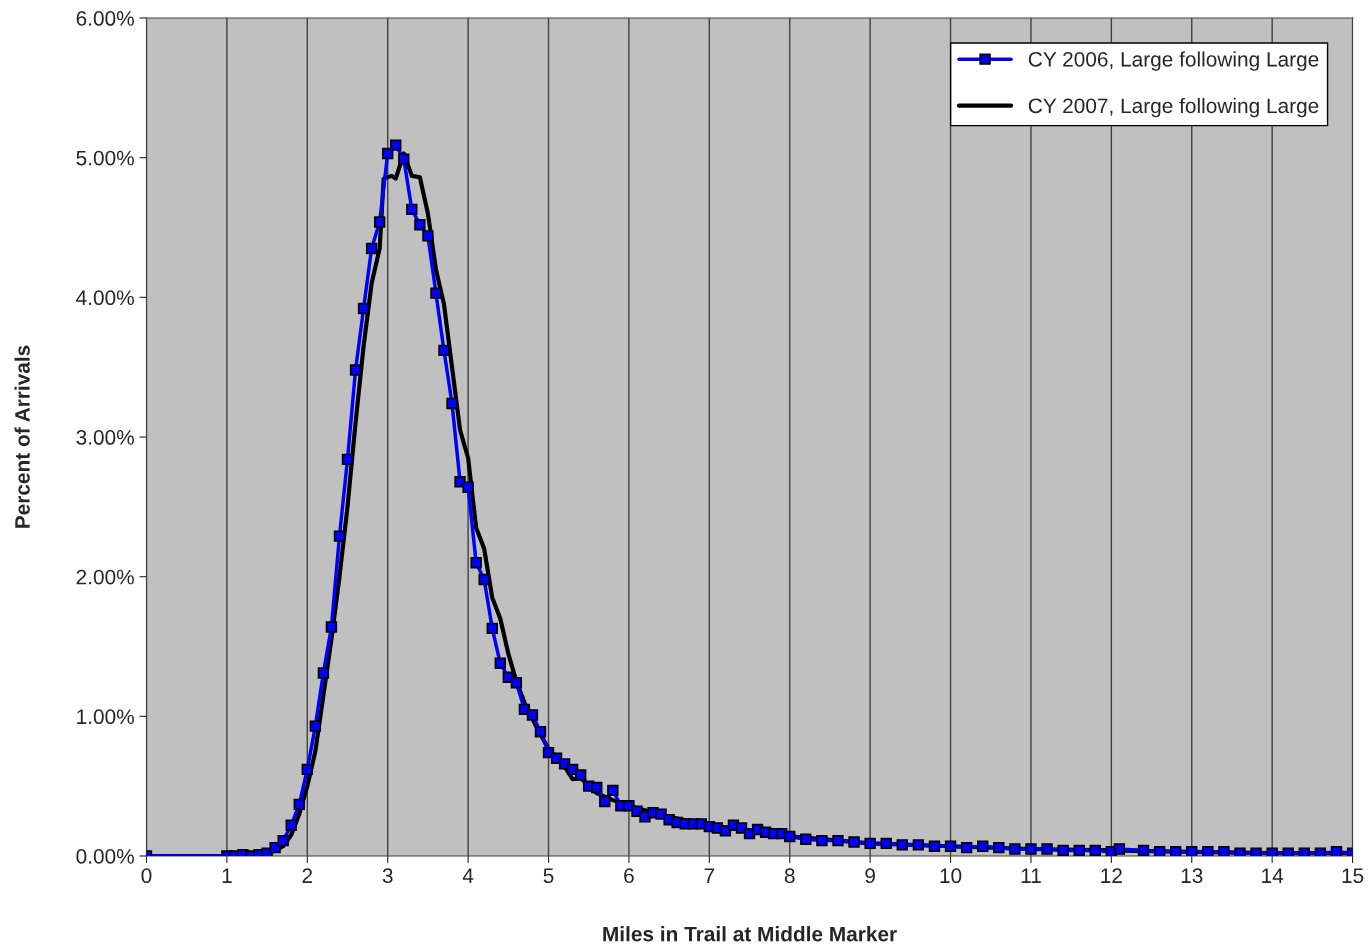 This screenshot has width=1369, height=949. I want to click on x-axis-title: Miles in Trail at Middle Marker, so click(750, 934).